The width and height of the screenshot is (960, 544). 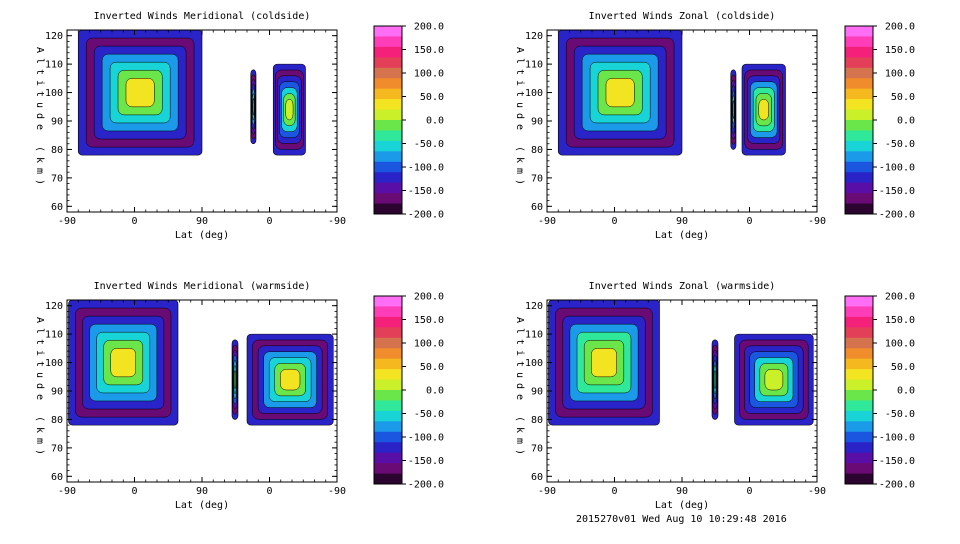 I want to click on x-tick-label: 90, so click(x=682, y=491).